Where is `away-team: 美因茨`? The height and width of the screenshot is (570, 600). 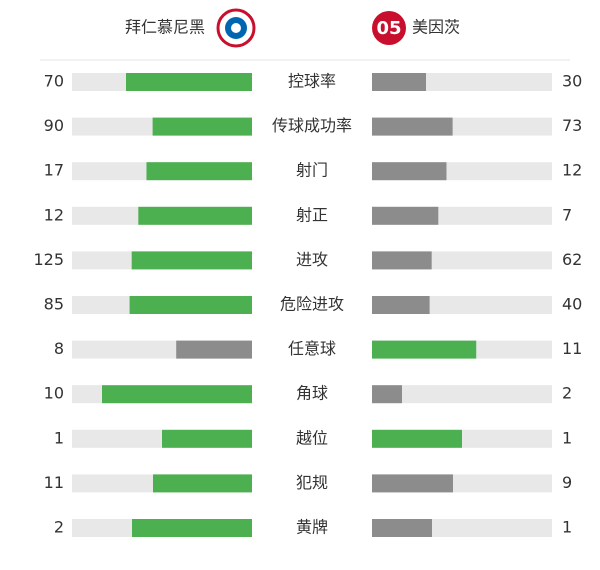
away-team: 美因茨 is located at coordinates (436, 27).